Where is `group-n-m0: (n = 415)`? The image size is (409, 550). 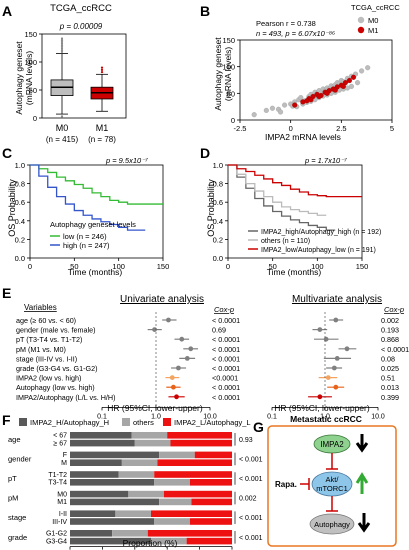 group-n-m0: (n = 415) is located at coordinates (62, 139).